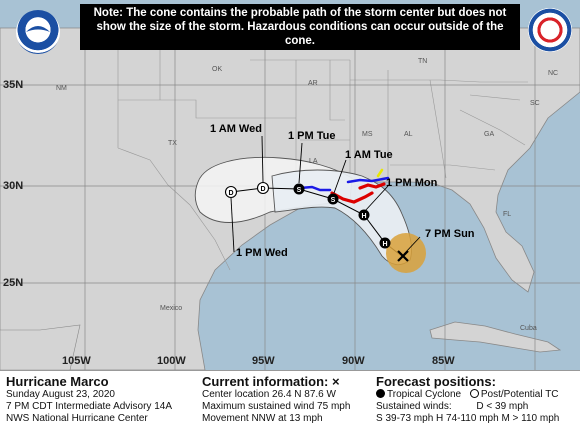 This screenshot has width=580, height=431. I want to click on state-tx: TX, so click(172, 143).